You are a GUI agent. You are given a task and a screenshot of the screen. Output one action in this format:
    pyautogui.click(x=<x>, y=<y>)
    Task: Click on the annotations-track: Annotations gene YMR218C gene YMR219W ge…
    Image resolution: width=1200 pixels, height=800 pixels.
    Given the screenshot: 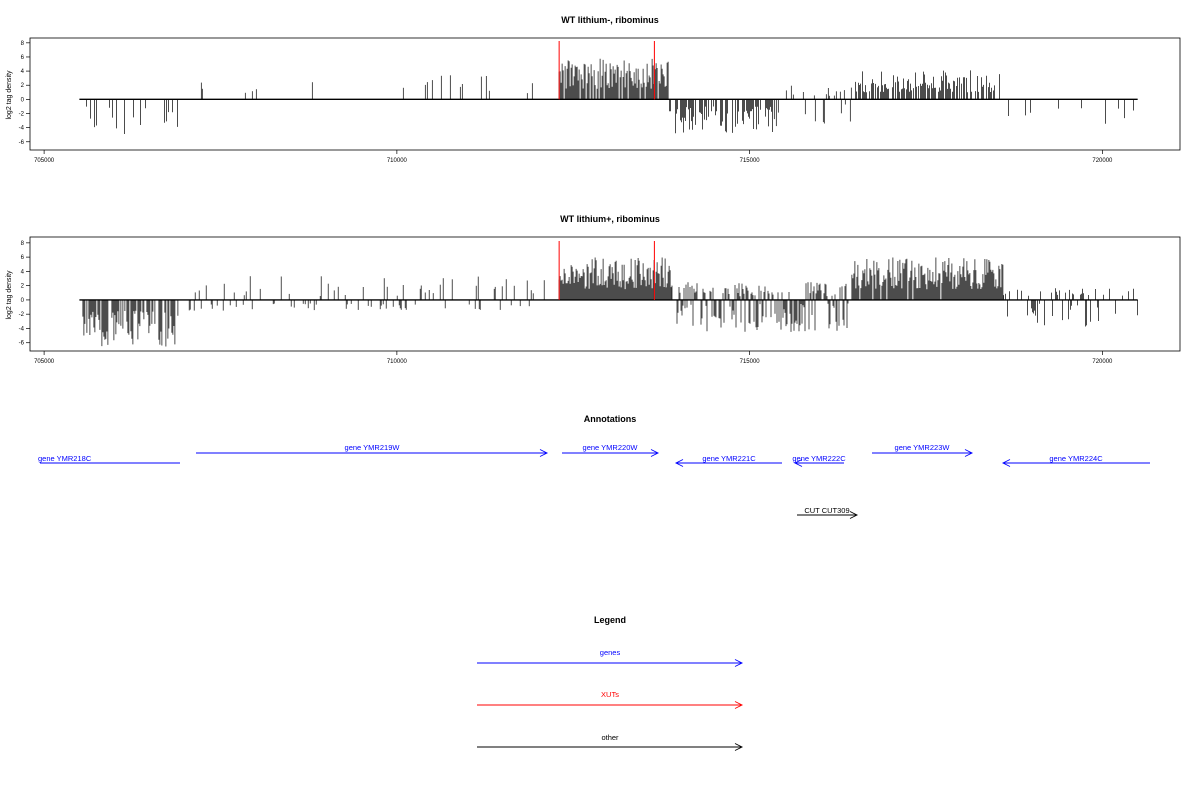 What is the action you would take?
    pyautogui.click(x=594, y=466)
    